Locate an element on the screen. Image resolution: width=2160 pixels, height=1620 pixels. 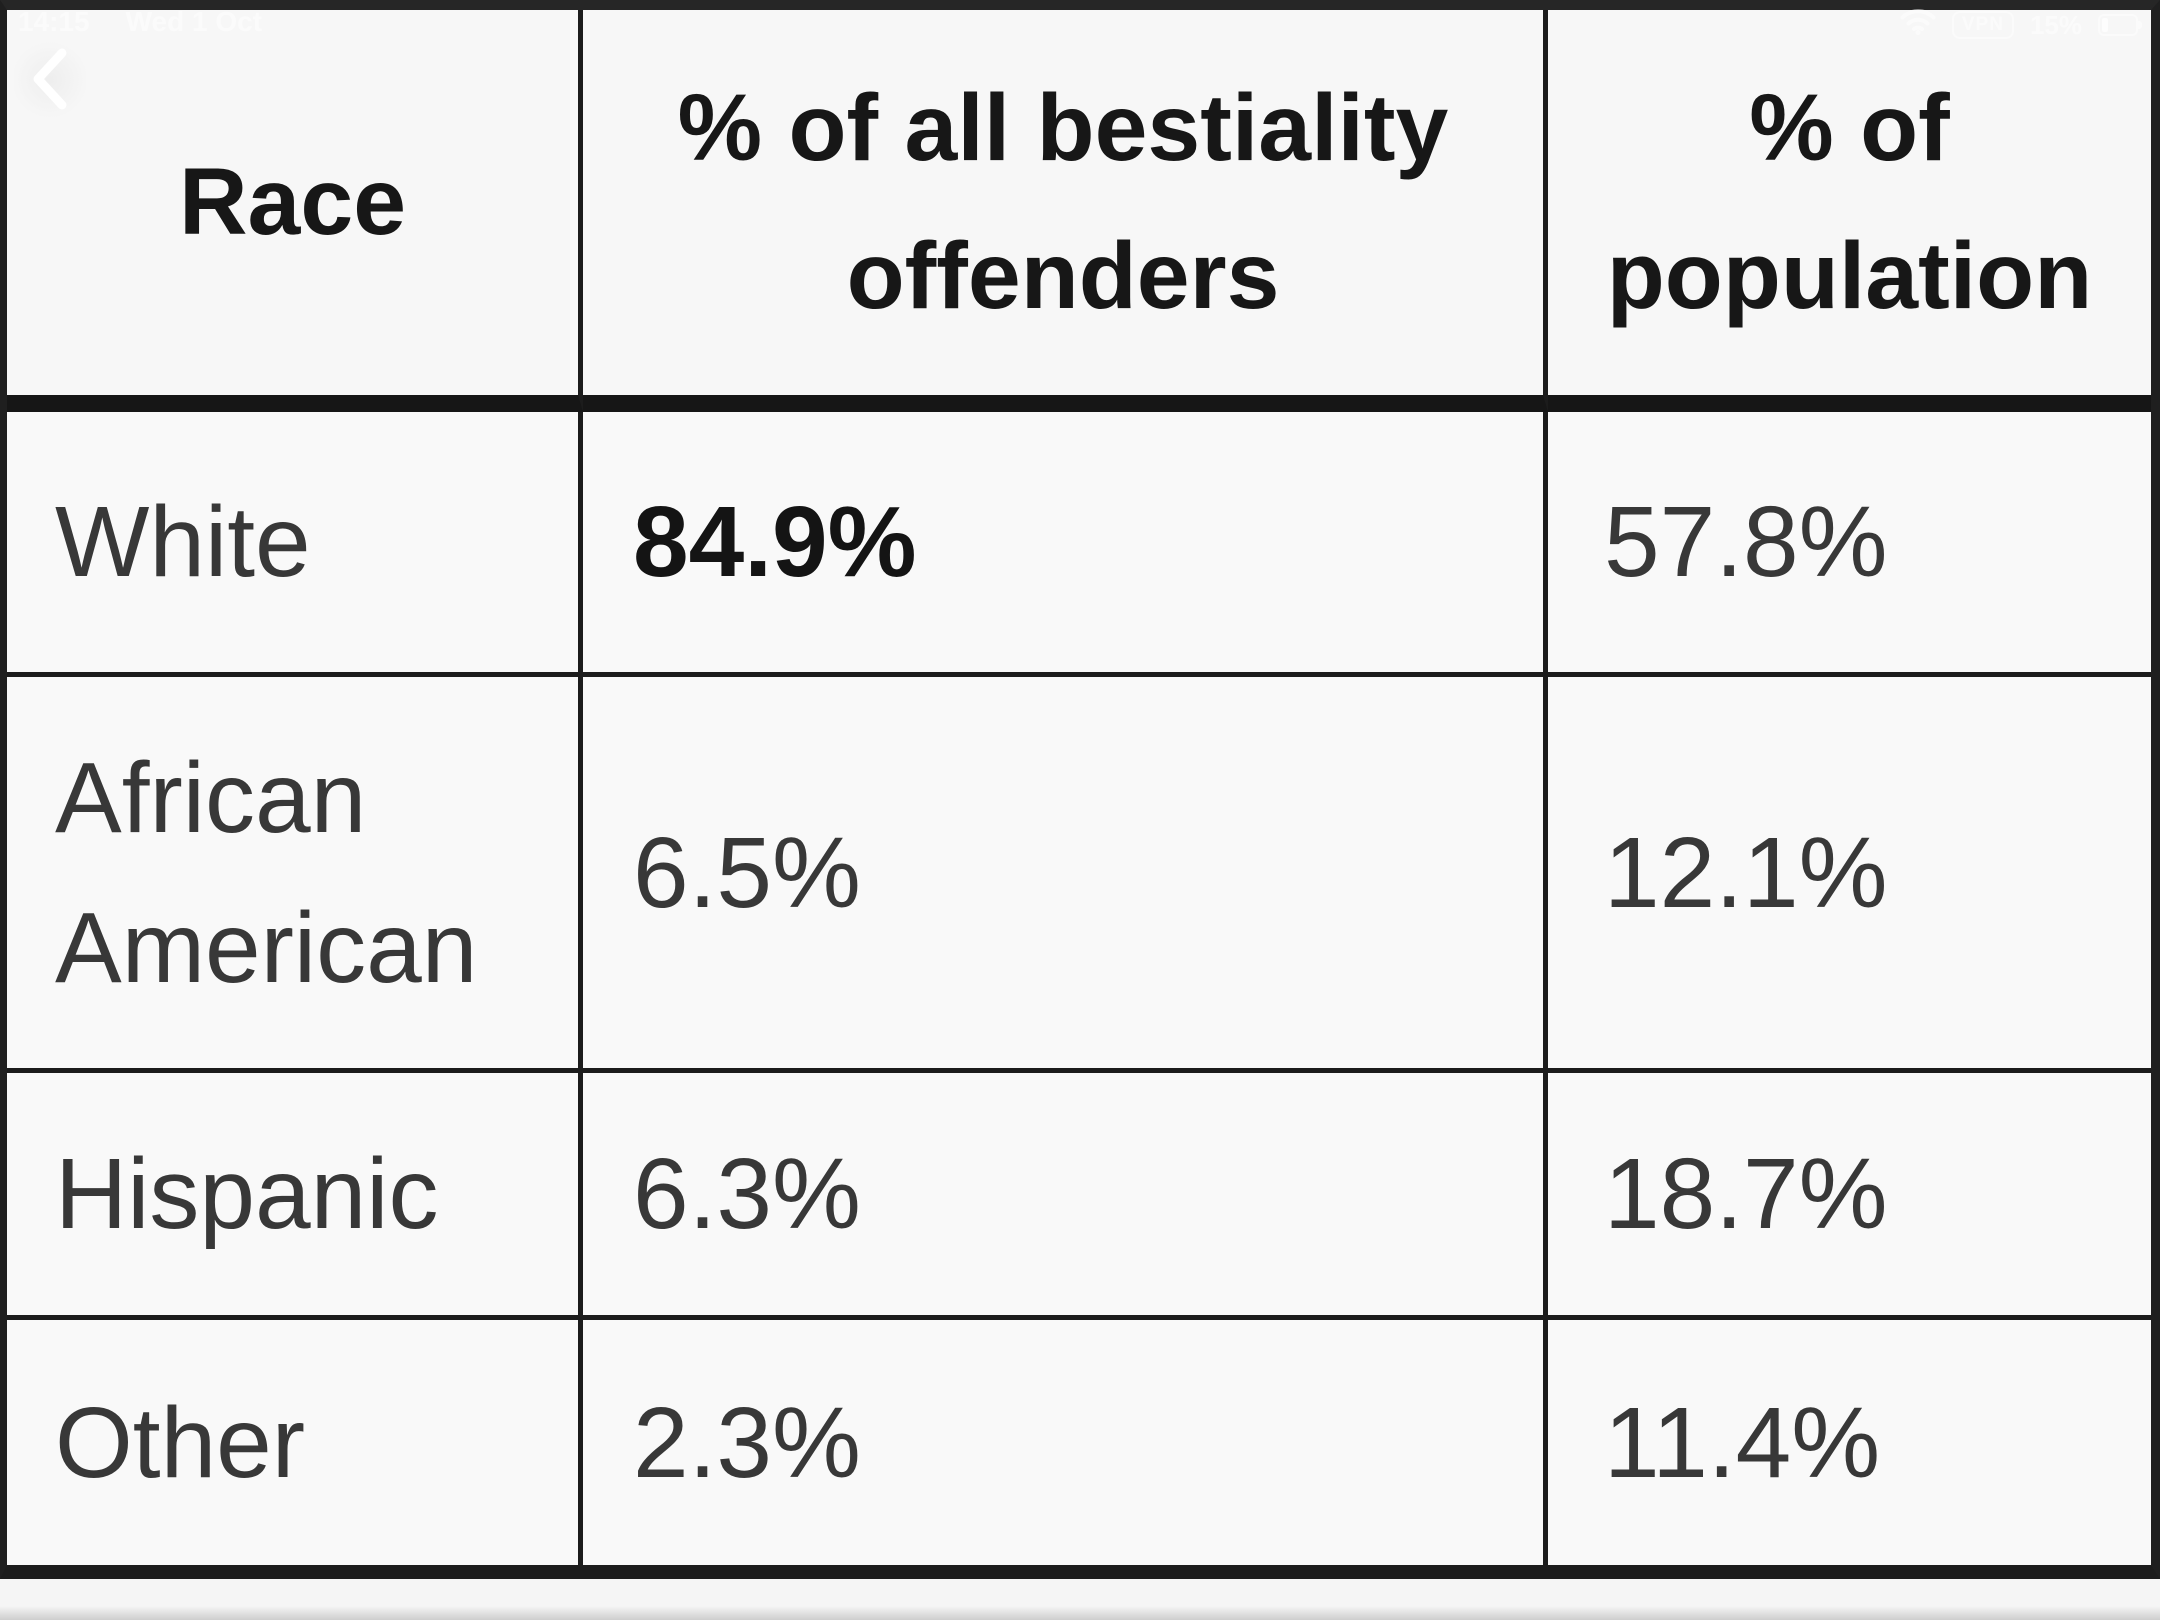
race-value: African American is located at coordinates (266, 872).